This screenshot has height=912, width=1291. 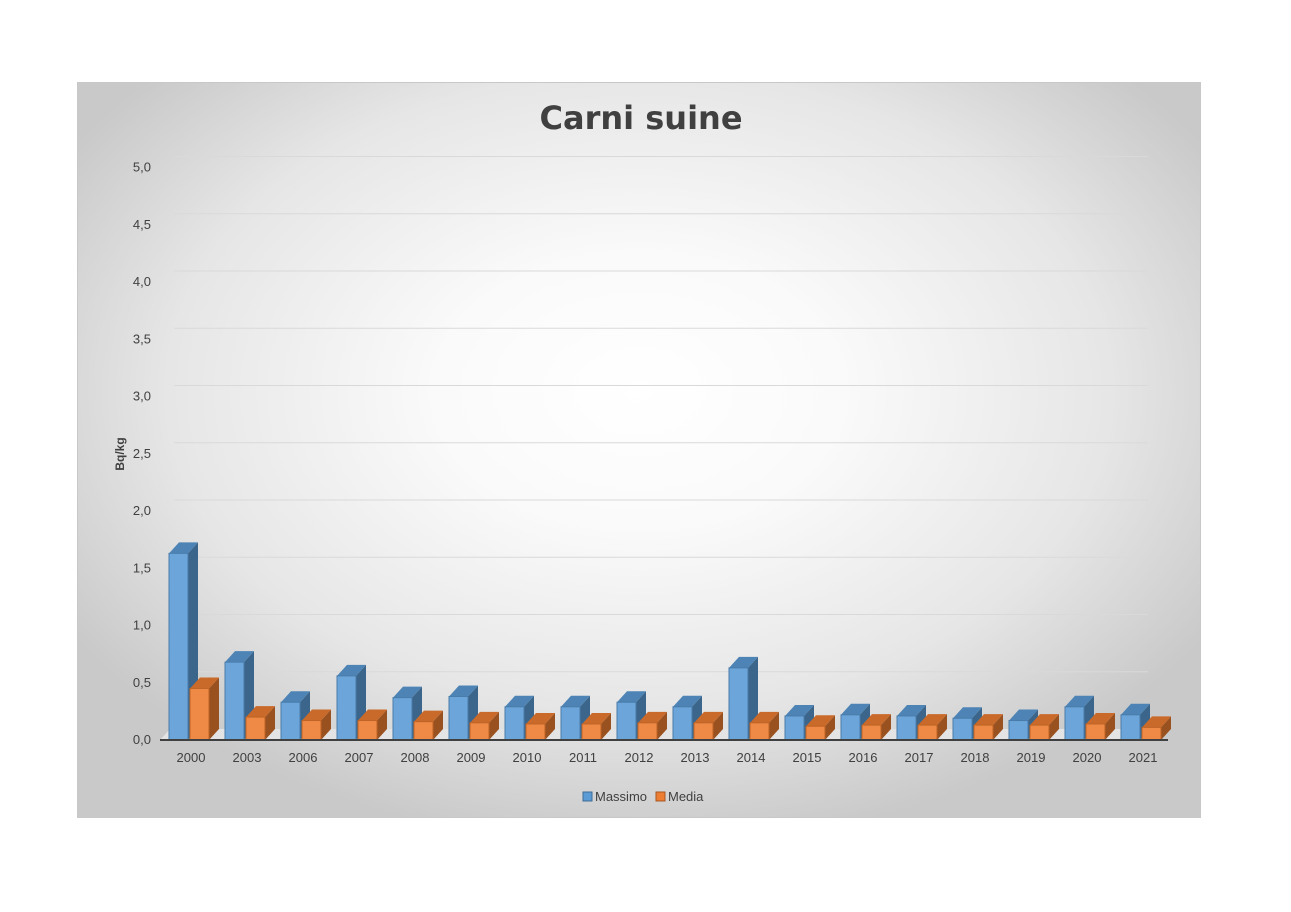 What do you see at coordinates (142, 510) in the screenshot?
I see `y-tick-label: 2,0` at bounding box center [142, 510].